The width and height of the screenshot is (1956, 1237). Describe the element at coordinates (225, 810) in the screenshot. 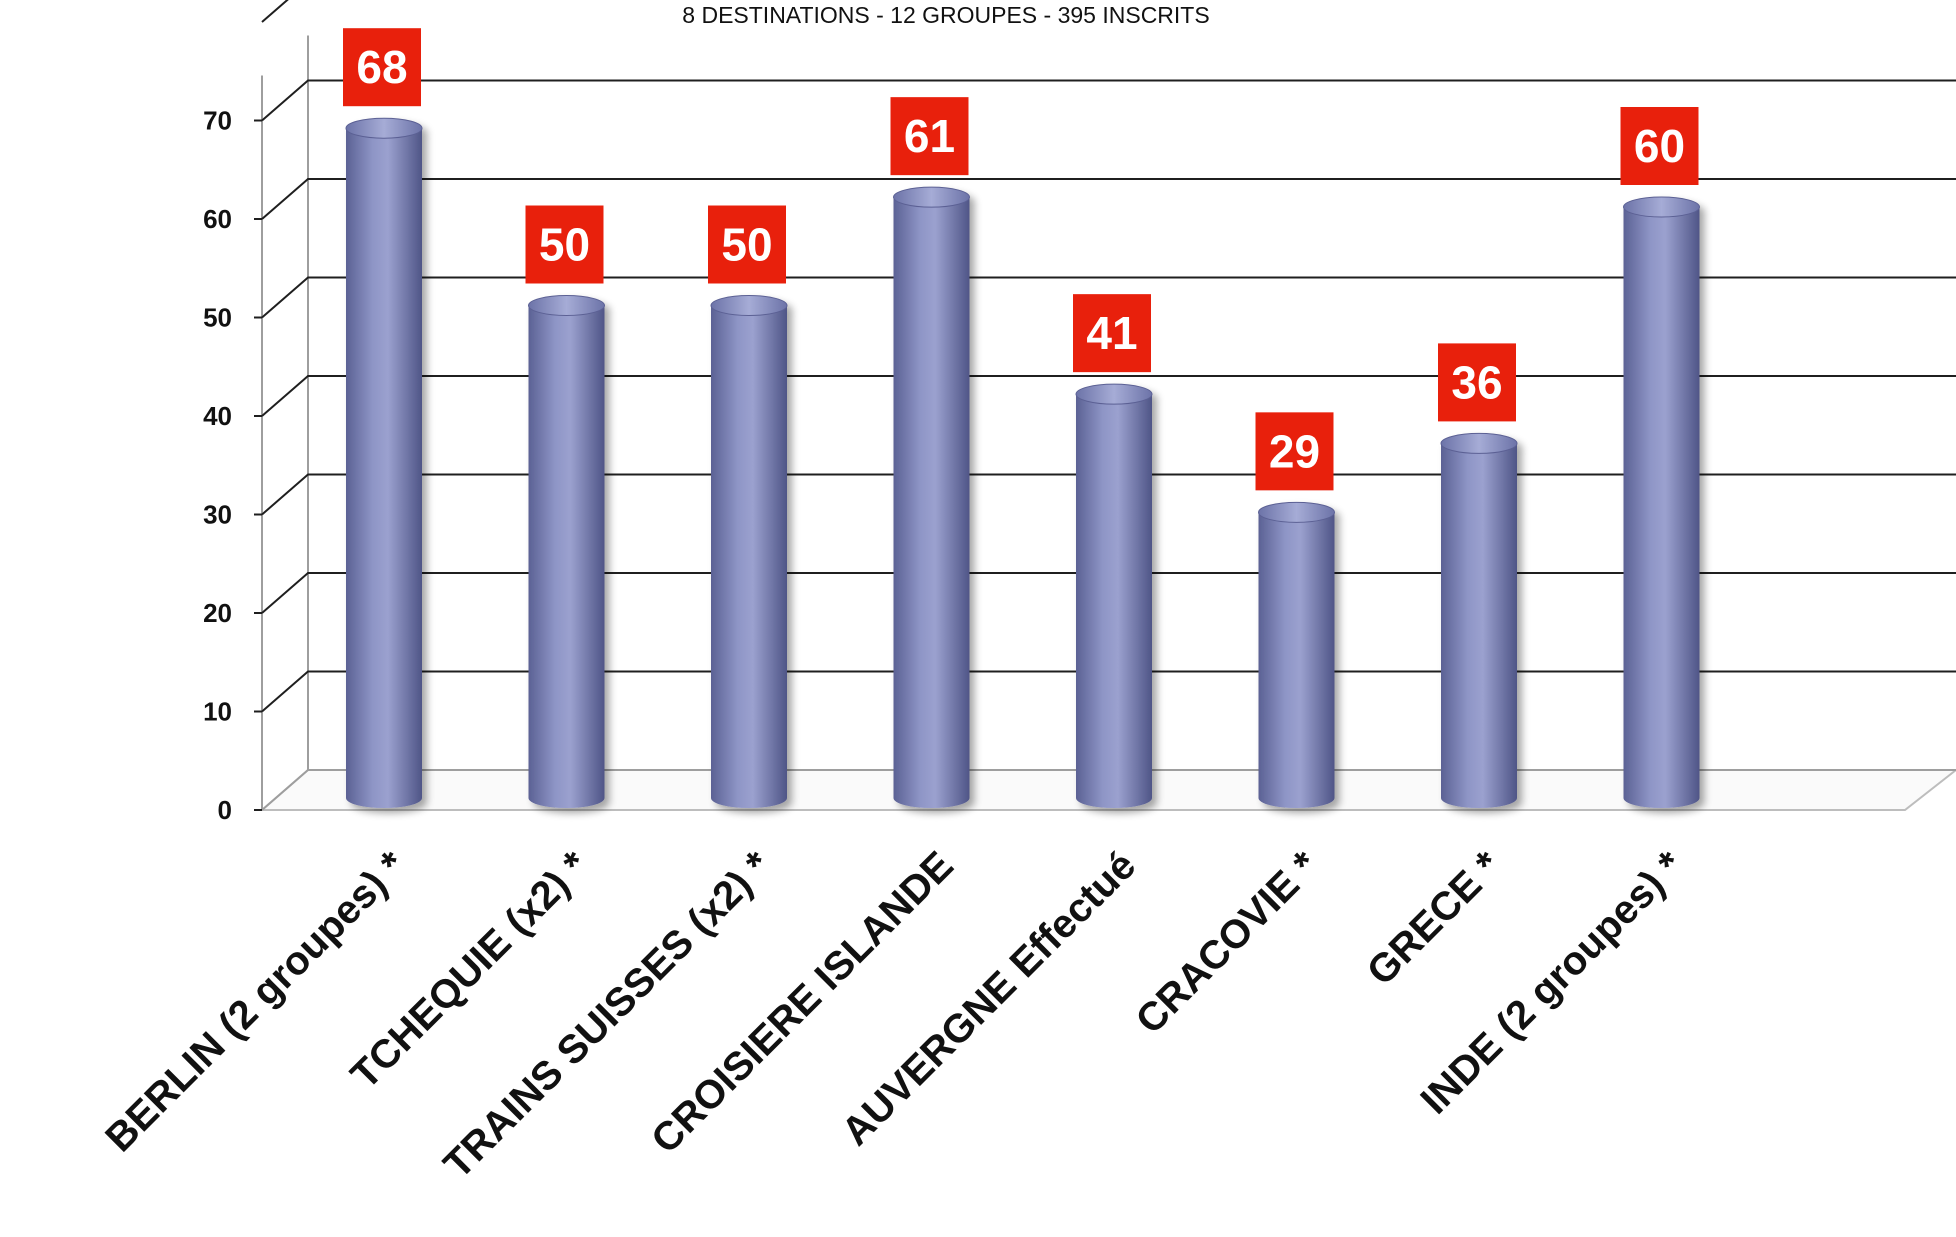

I see `y-tick-label: 0` at that location.